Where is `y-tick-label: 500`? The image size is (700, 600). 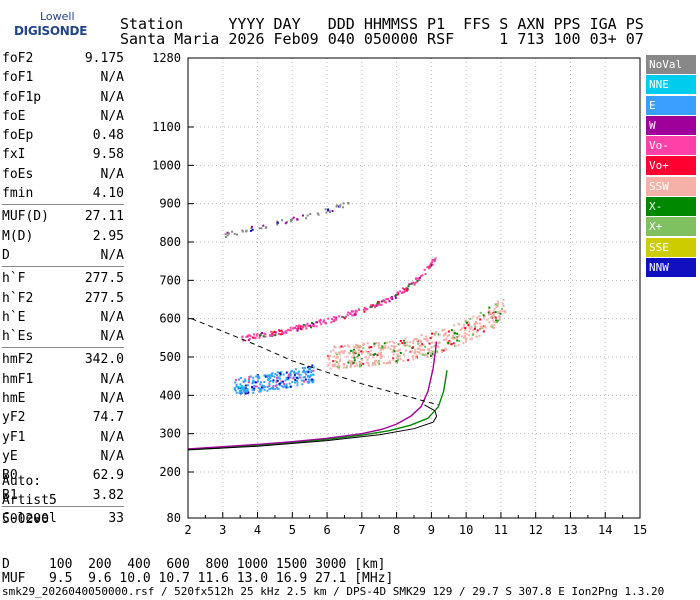
y-tick-label: 500 is located at coordinates (170, 357).